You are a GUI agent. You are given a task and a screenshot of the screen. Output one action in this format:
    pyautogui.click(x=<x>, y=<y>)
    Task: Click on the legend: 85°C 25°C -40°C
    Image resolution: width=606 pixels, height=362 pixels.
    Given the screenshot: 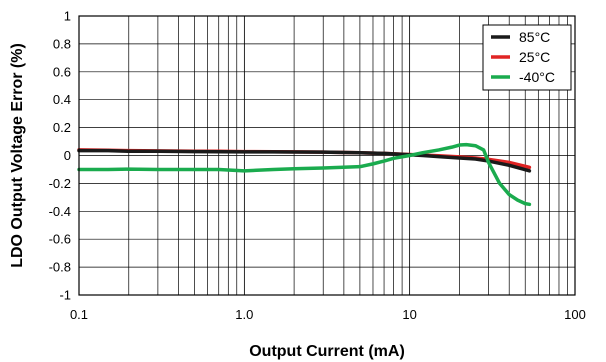 What is the action you would take?
    pyautogui.click(x=527, y=57)
    